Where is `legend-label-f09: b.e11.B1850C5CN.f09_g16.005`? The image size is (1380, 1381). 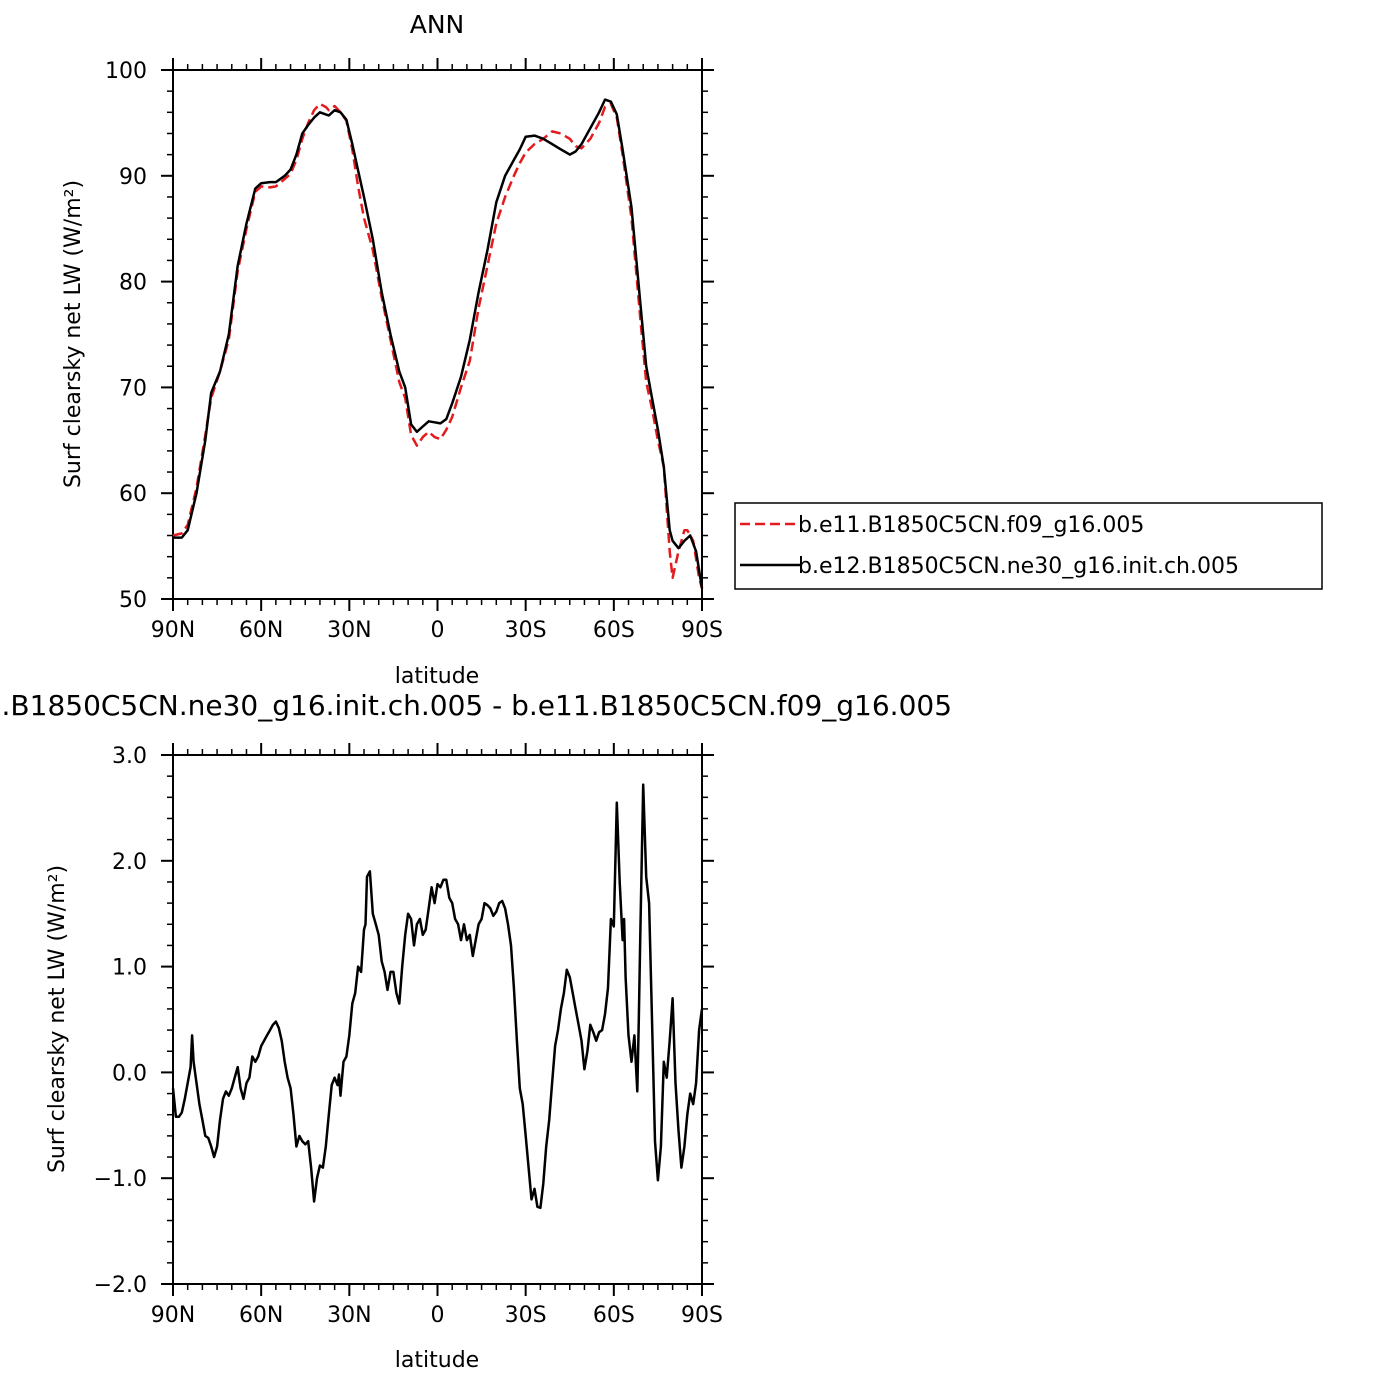
legend-label-f09: b.e11.B1850C5CN.f09_g16.005 is located at coordinates (971, 525).